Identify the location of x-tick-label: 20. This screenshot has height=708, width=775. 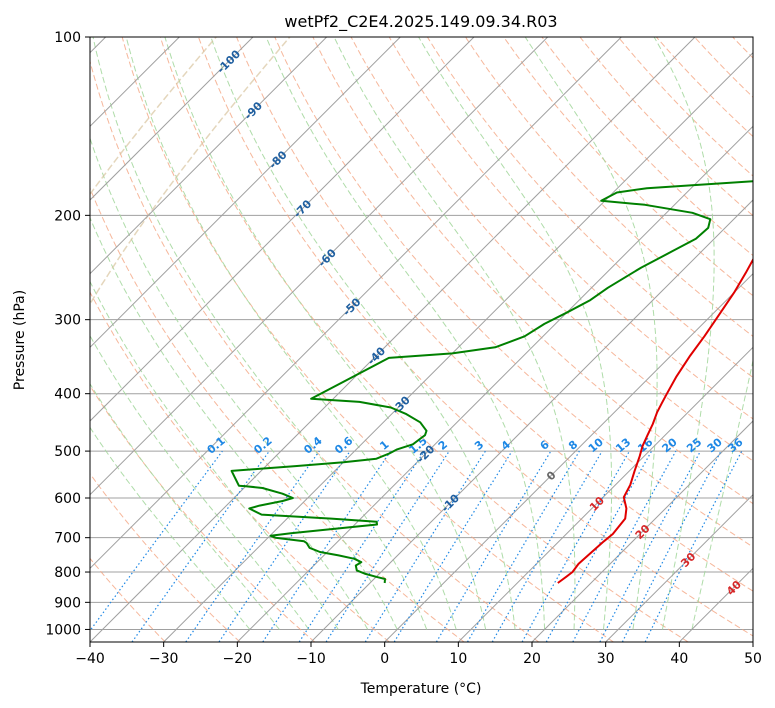
(532, 659).